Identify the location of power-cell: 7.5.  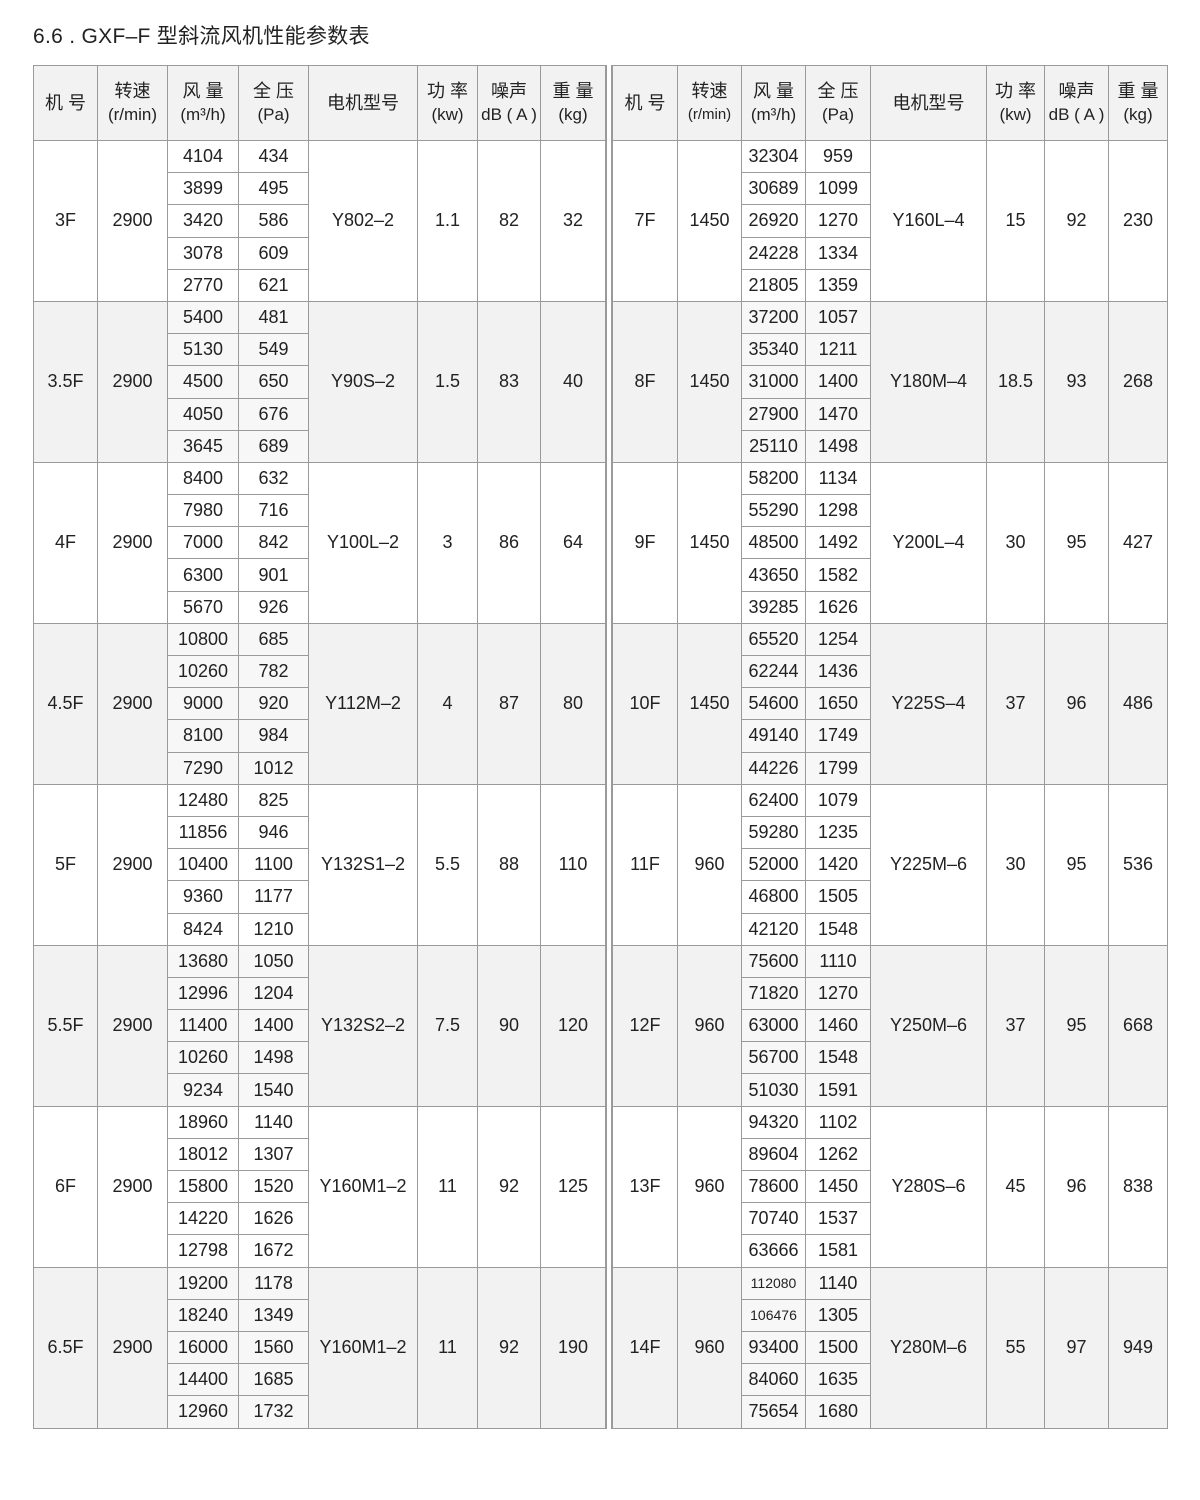
(447, 1025).